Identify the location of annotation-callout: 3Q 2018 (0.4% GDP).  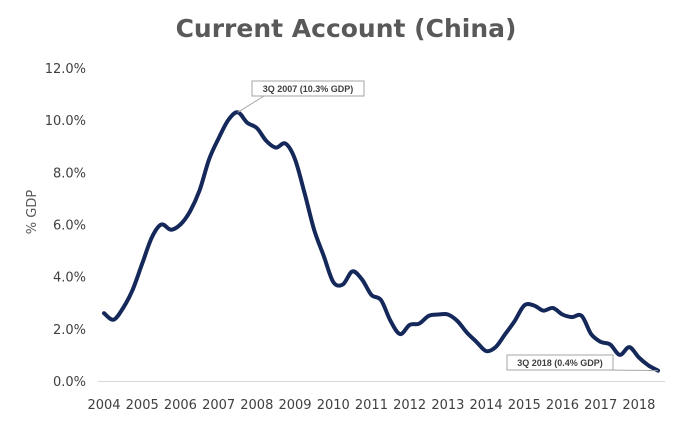
(582, 363).